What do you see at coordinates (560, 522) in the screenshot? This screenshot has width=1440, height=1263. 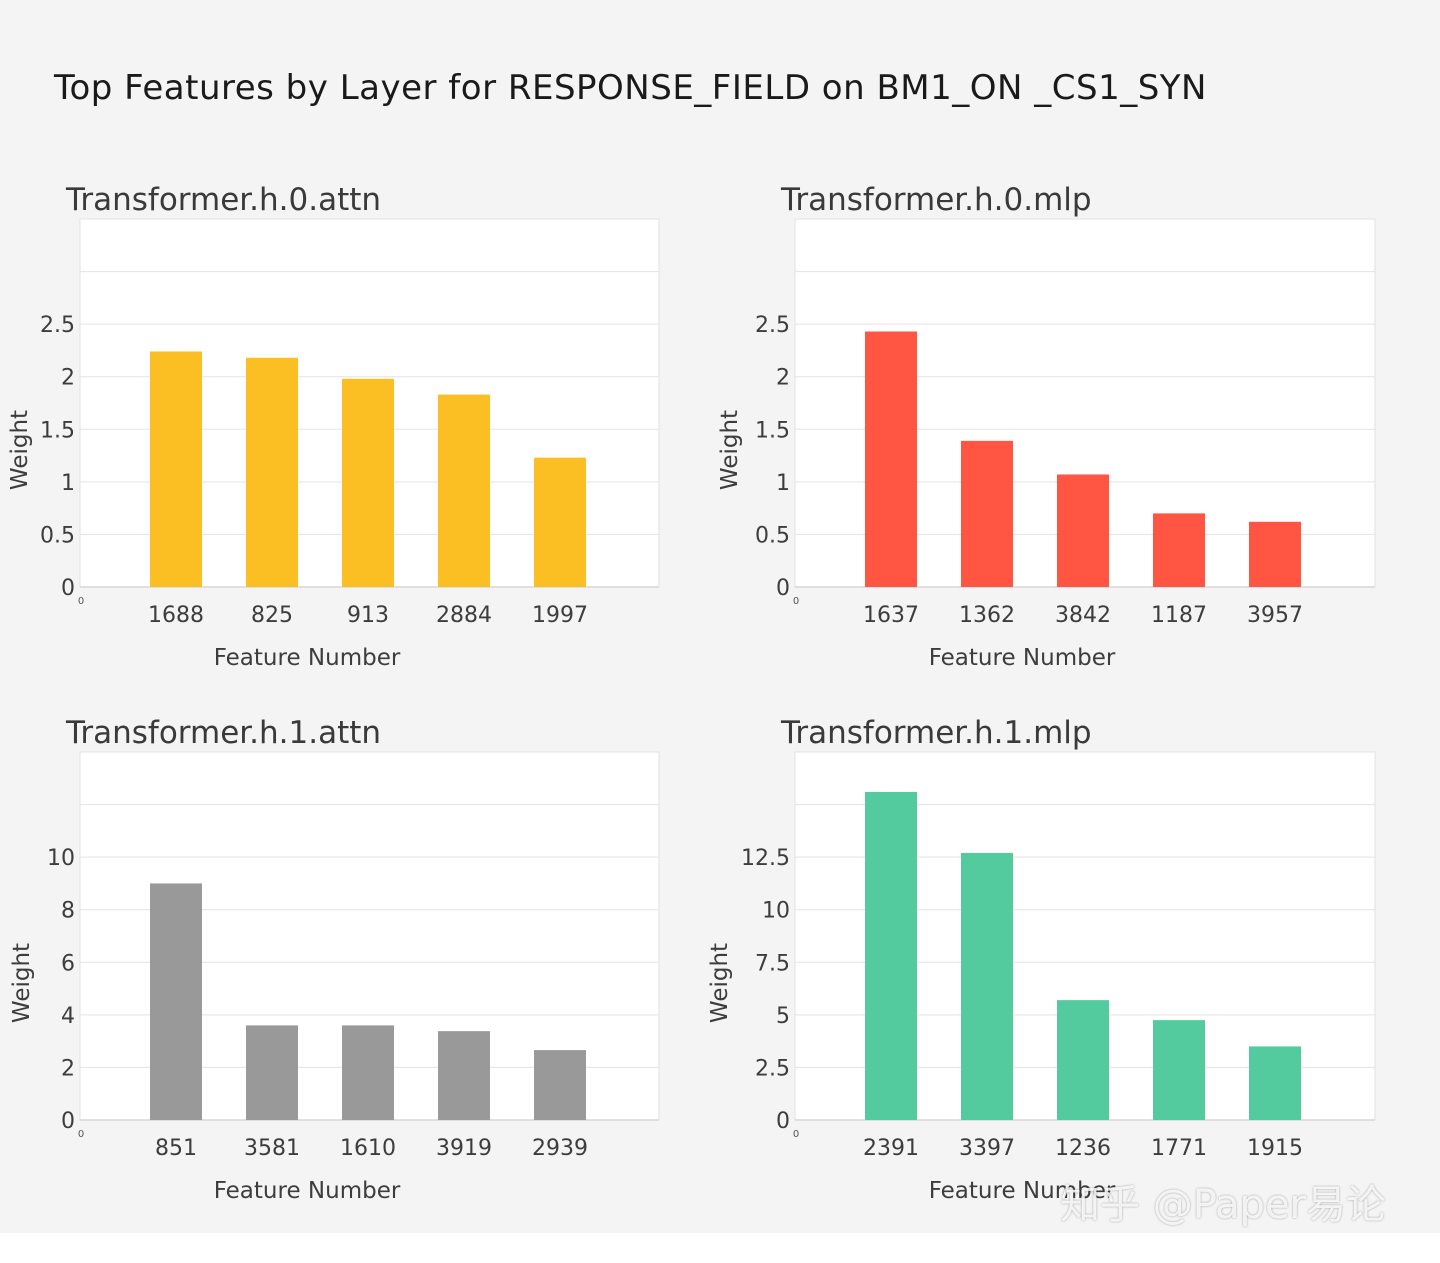 I see `bar-h0-attn-1997` at bounding box center [560, 522].